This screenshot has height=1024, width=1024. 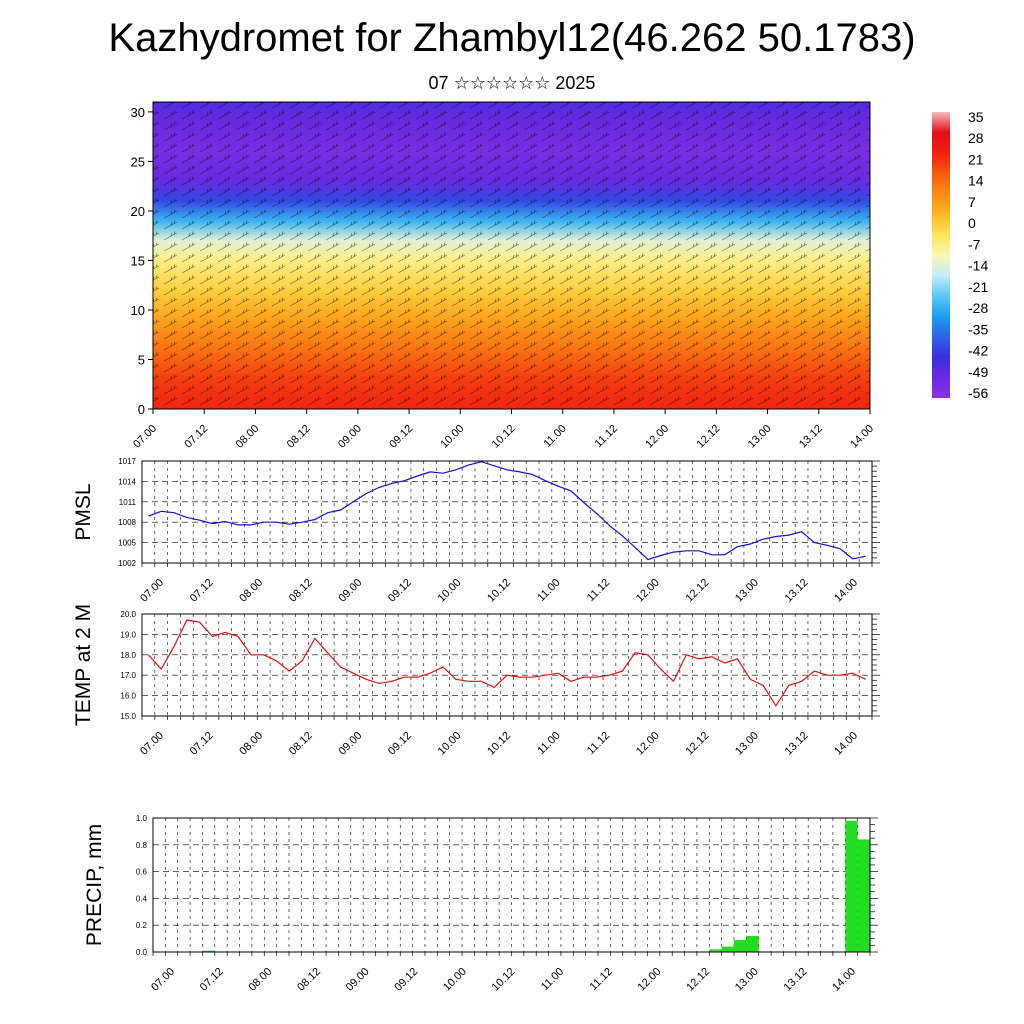 What do you see at coordinates (128, 502) in the screenshot?
I see `y-tick-label: 1011` at bounding box center [128, 502].